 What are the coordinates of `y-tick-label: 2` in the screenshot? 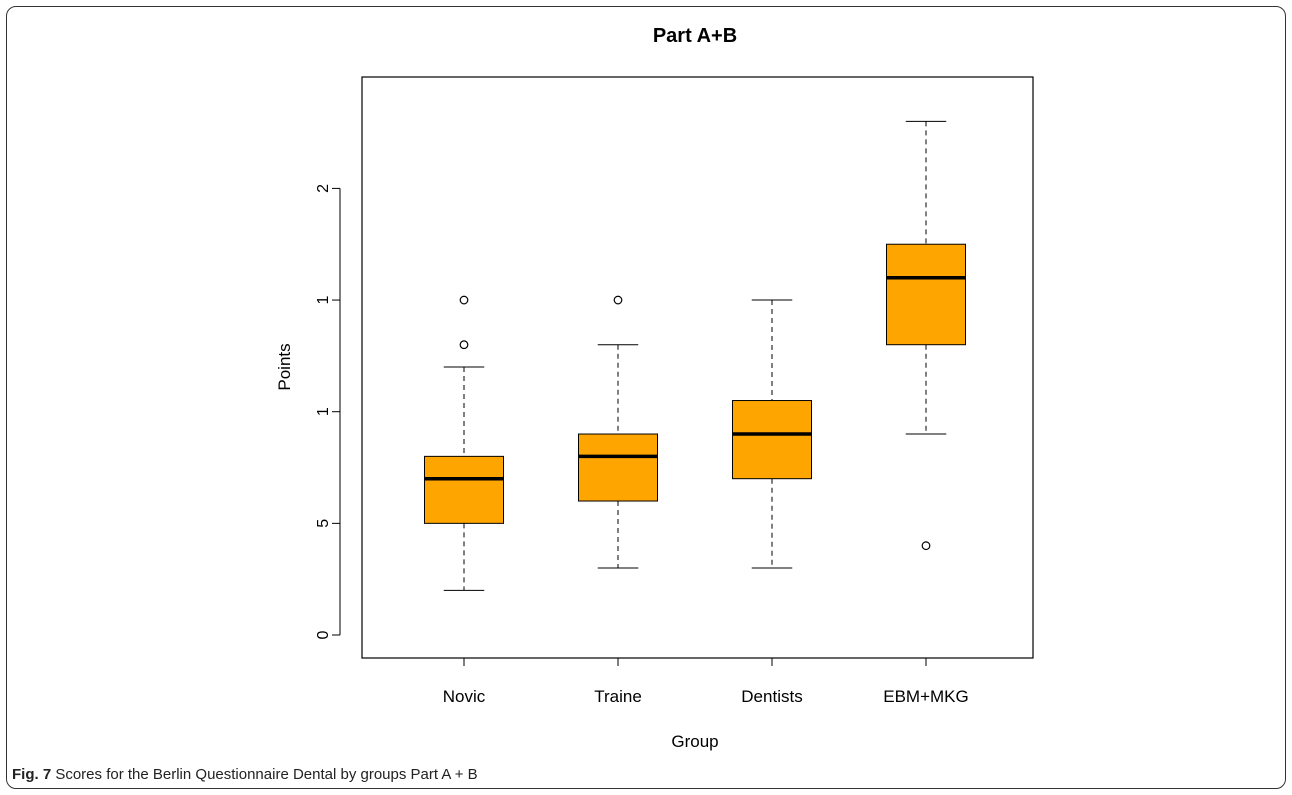 It's located at (323, 188).